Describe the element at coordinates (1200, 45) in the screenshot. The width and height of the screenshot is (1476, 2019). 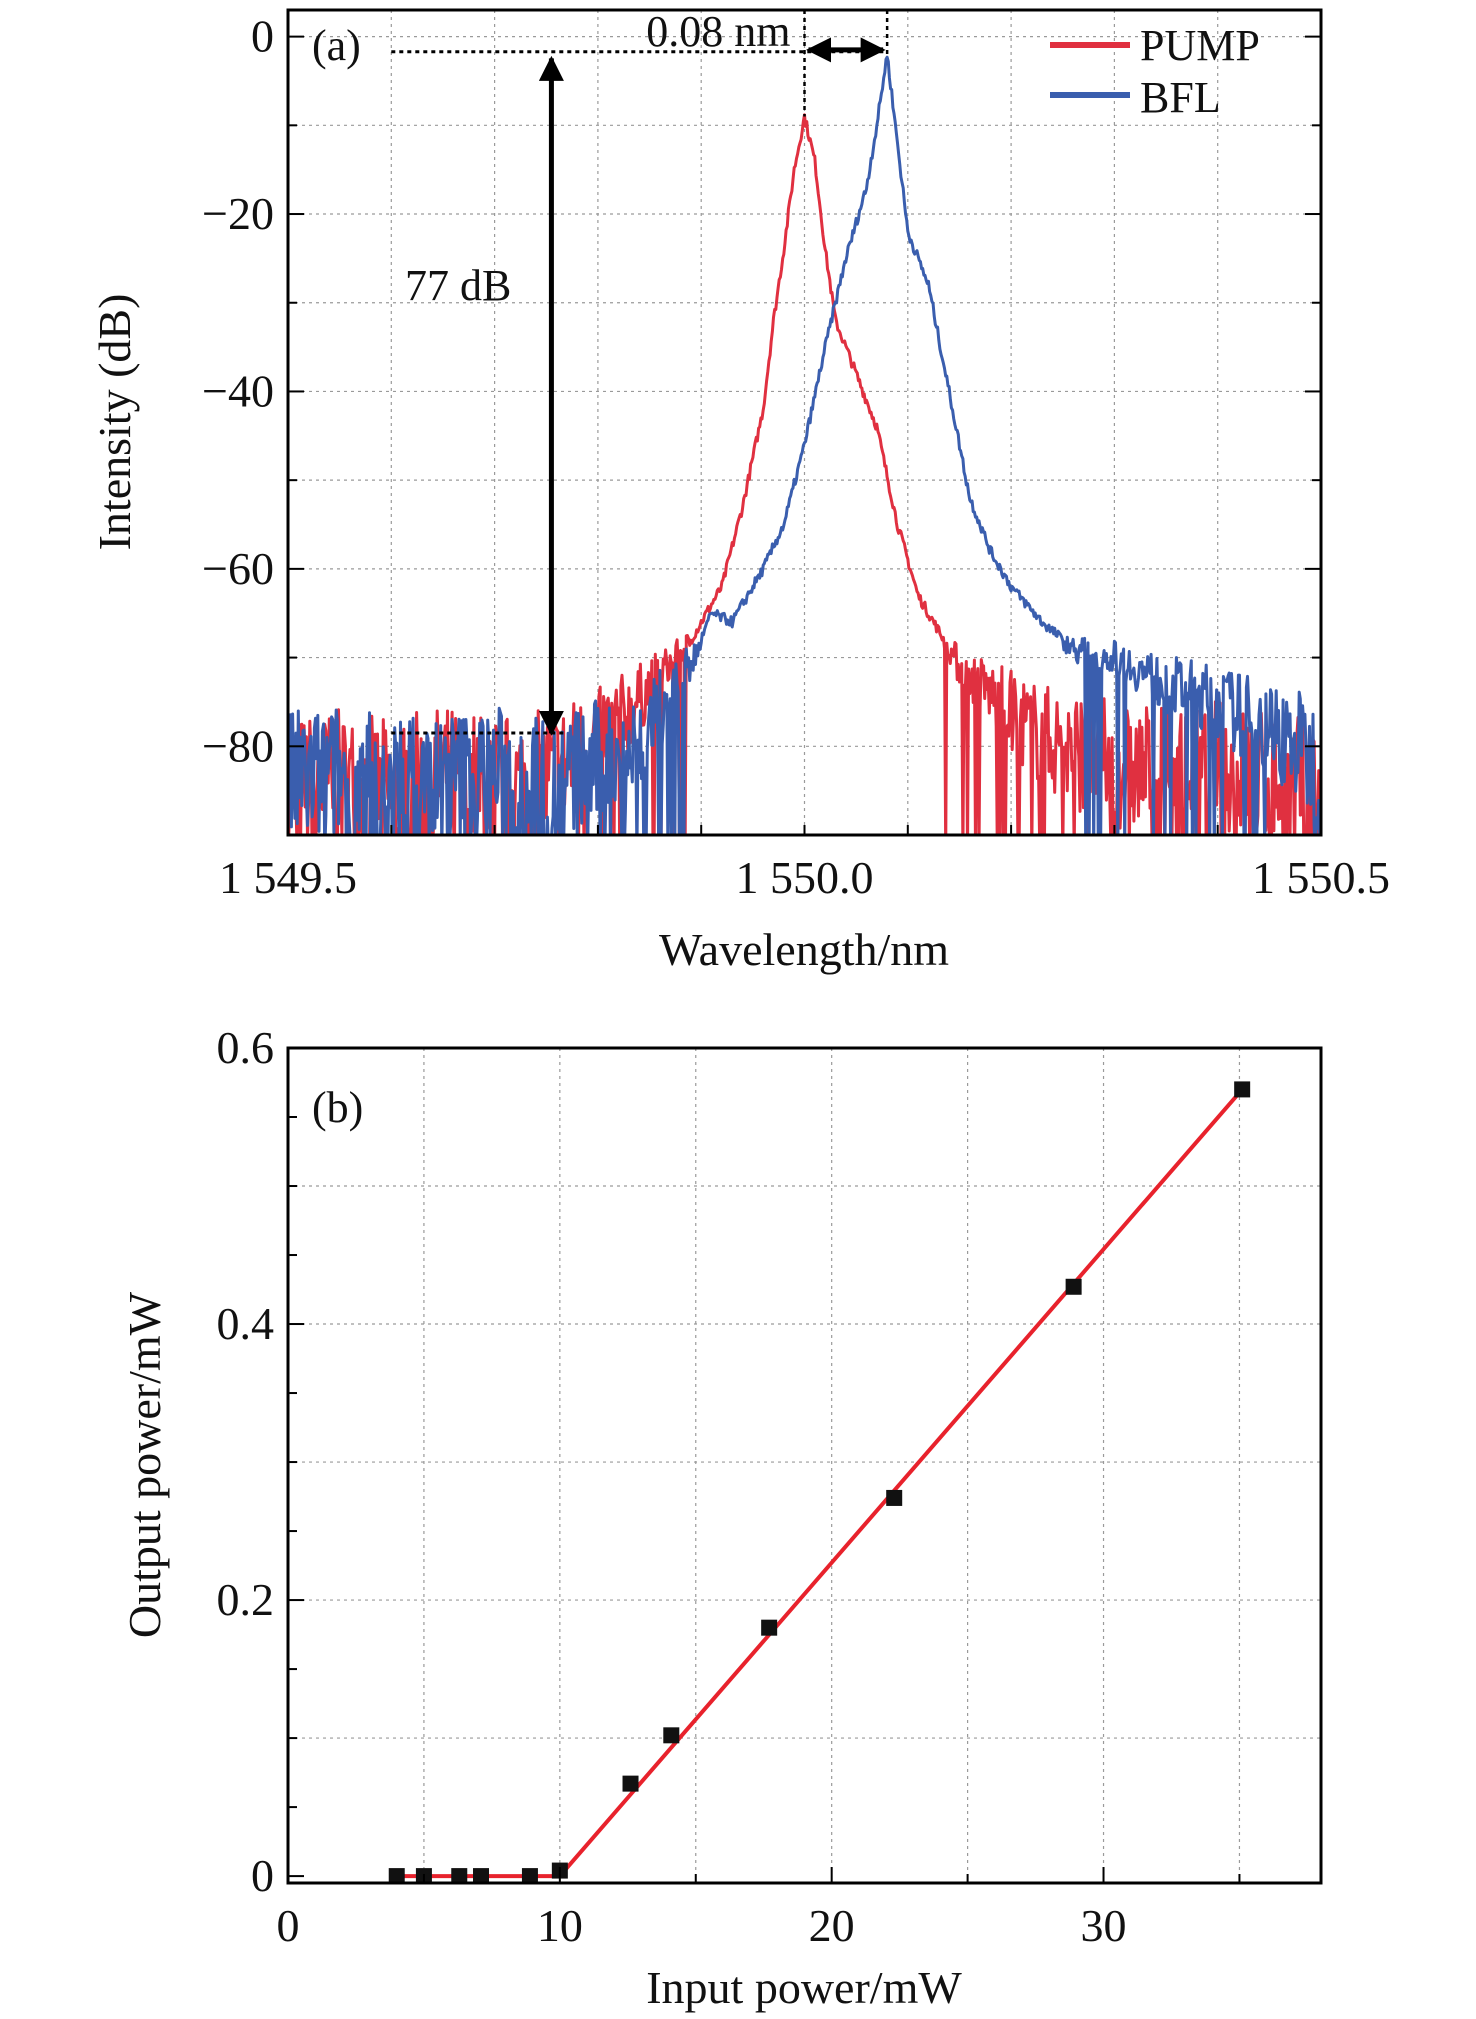
I see `legend-label-pump: PUMP` at that location.